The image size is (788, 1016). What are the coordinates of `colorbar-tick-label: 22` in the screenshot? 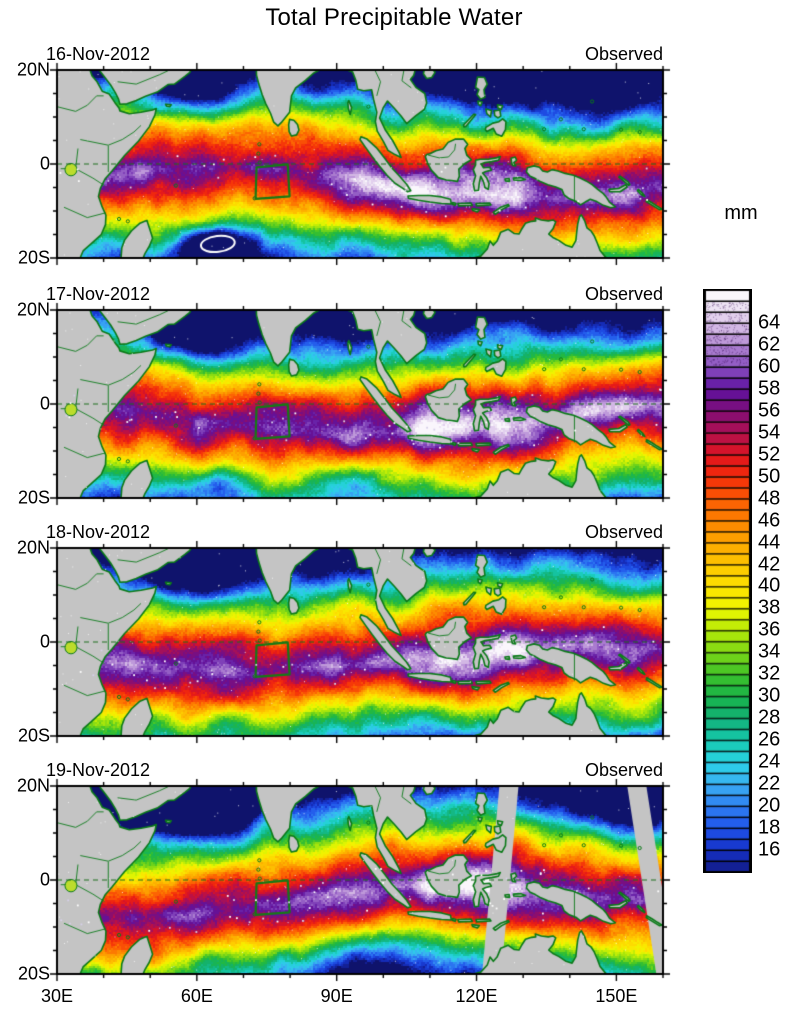 It's located at (769, 783).